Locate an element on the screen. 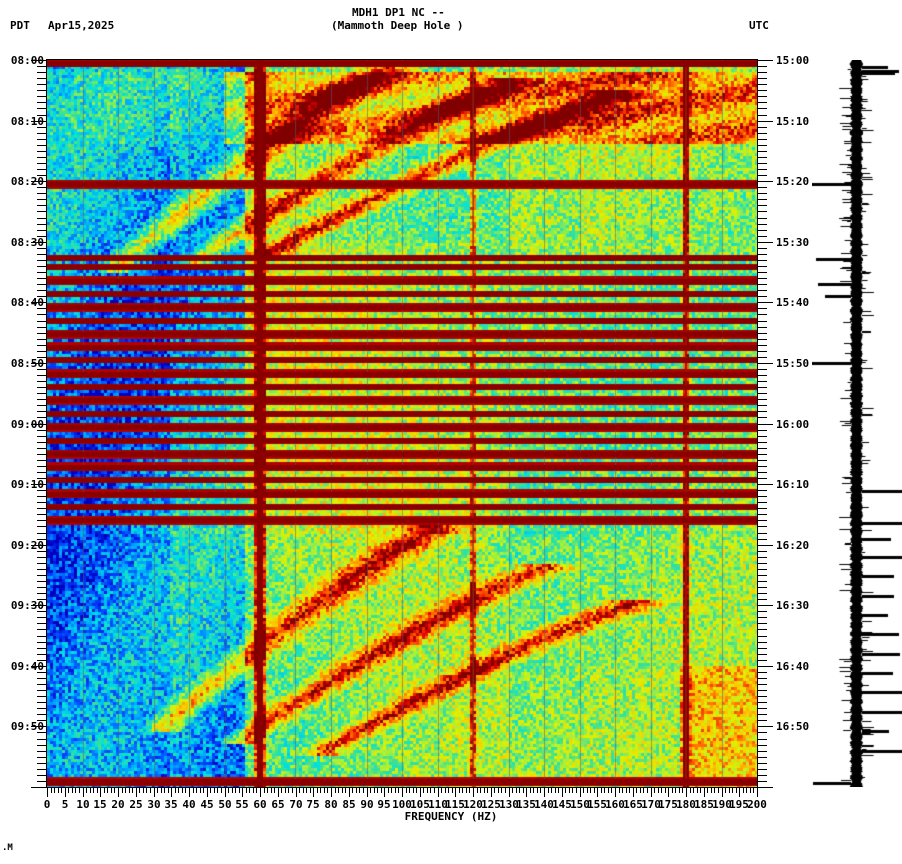 Image resolution: width=902 pixels, height=864 pixels. frequency-label: 125 is located at coordinates (491, 804).